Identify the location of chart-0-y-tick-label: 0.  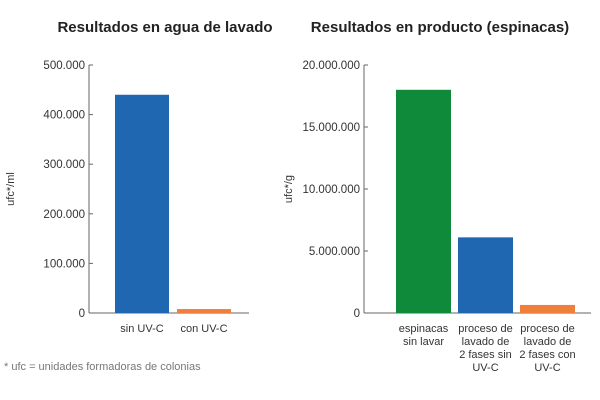
(82, 314).